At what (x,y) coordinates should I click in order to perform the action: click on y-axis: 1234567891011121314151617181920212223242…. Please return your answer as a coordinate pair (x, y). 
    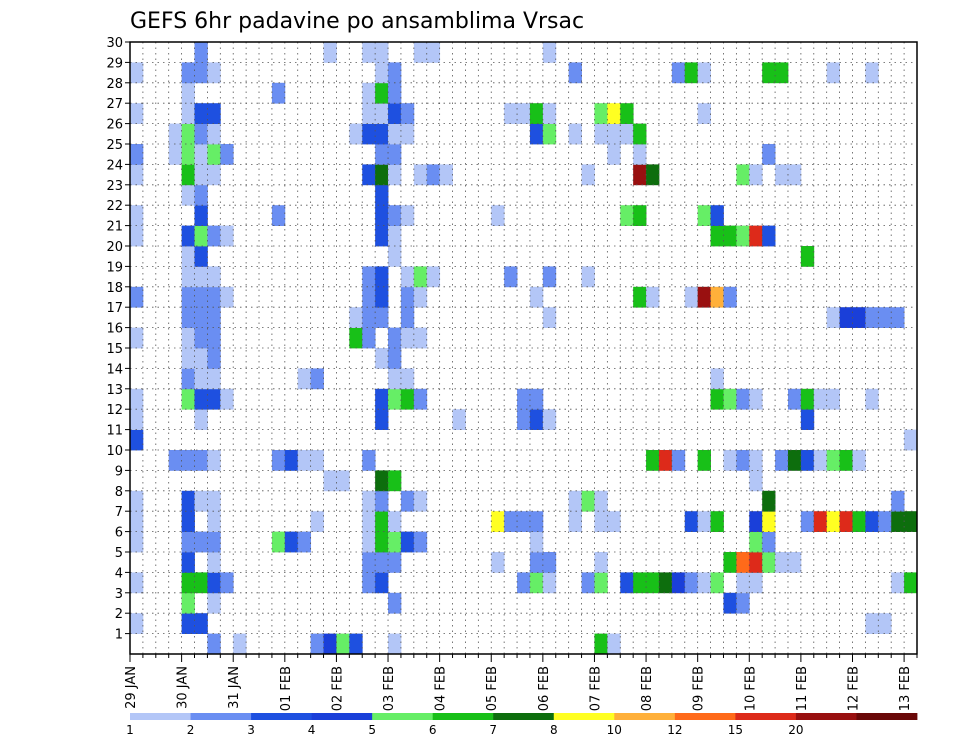
    Looking at the image, I should click on (118, 339).